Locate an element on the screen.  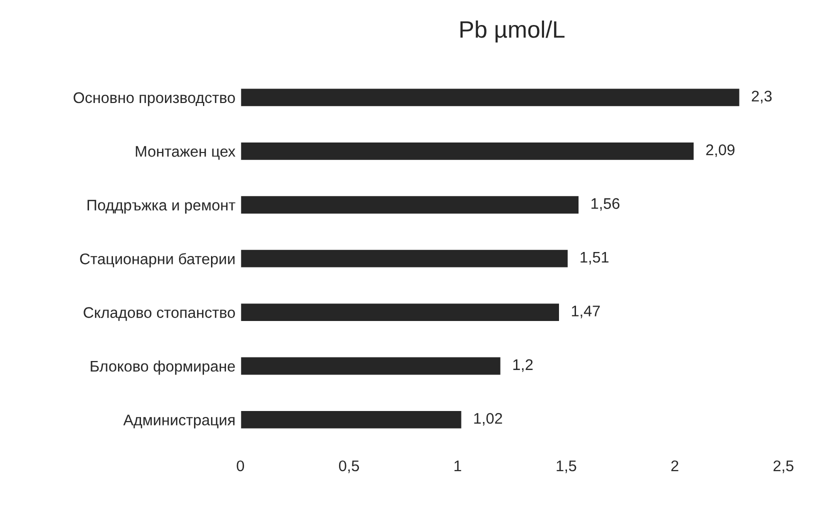
x-tick-label: 0,5 is located at coordinates (348, 467).